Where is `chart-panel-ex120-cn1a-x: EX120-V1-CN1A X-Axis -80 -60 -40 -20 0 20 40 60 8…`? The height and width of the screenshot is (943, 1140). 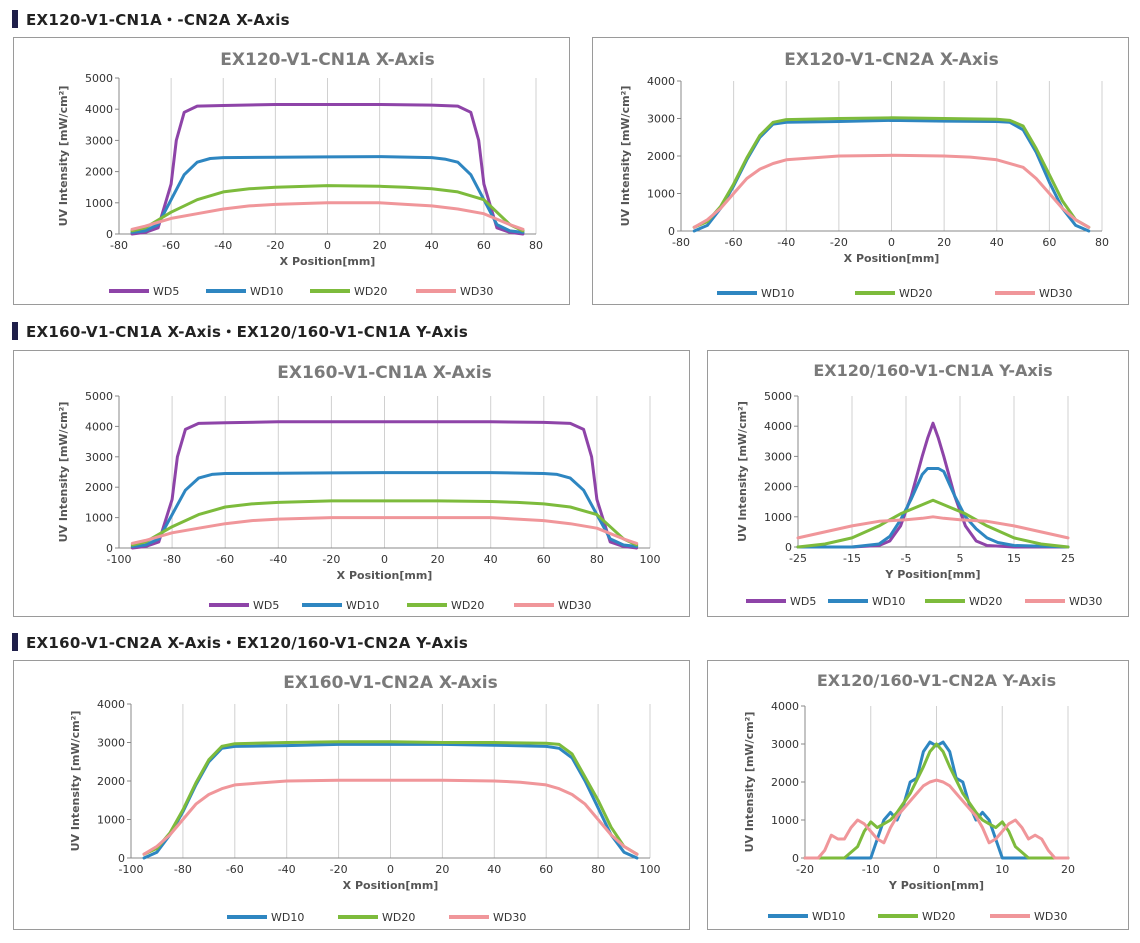 chart-panel-ex120-cn1a-x: EX120-V1-CN1A X-Axis -80 -60 -40 -20 0 20 40 60 8… is located at coordinates (291, 171).